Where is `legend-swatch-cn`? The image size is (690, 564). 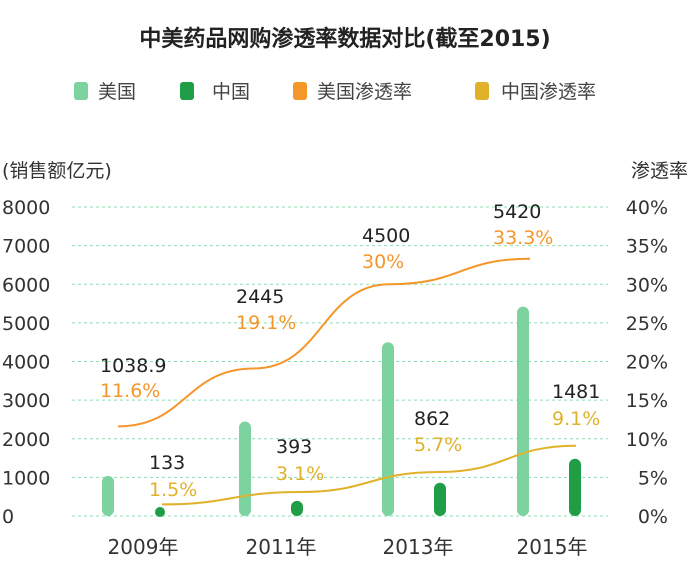 legend-swatch-cn is located at coordinates (187, 91).